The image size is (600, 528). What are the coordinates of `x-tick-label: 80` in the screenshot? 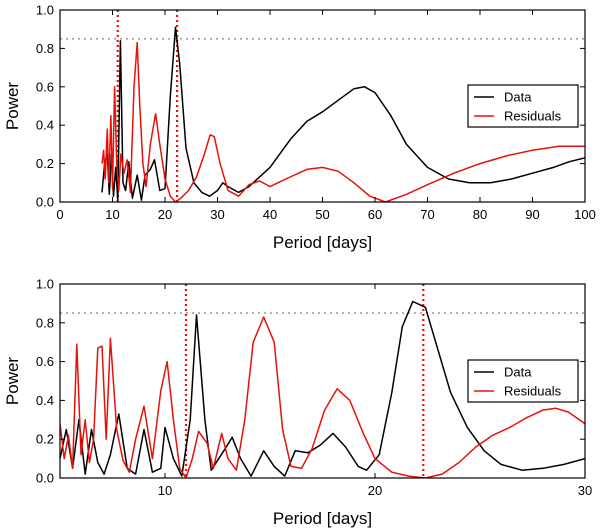 It's located at (480, 214).